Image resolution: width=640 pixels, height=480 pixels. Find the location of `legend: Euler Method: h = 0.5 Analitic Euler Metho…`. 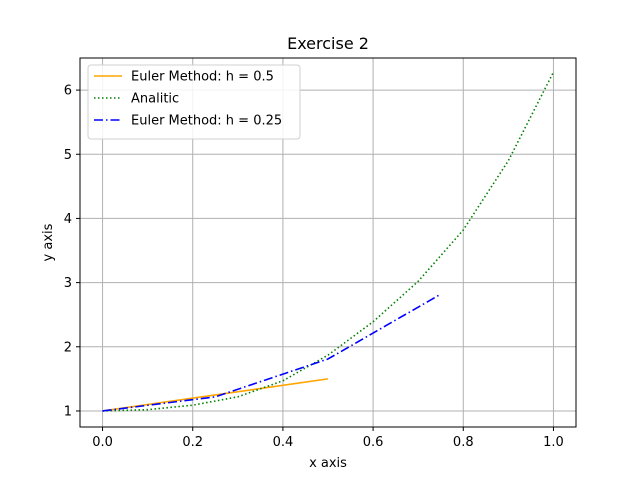

legend: Euler Method: h = 0.5 Analitic Euler Metho… is located at coordinates (194, 102).